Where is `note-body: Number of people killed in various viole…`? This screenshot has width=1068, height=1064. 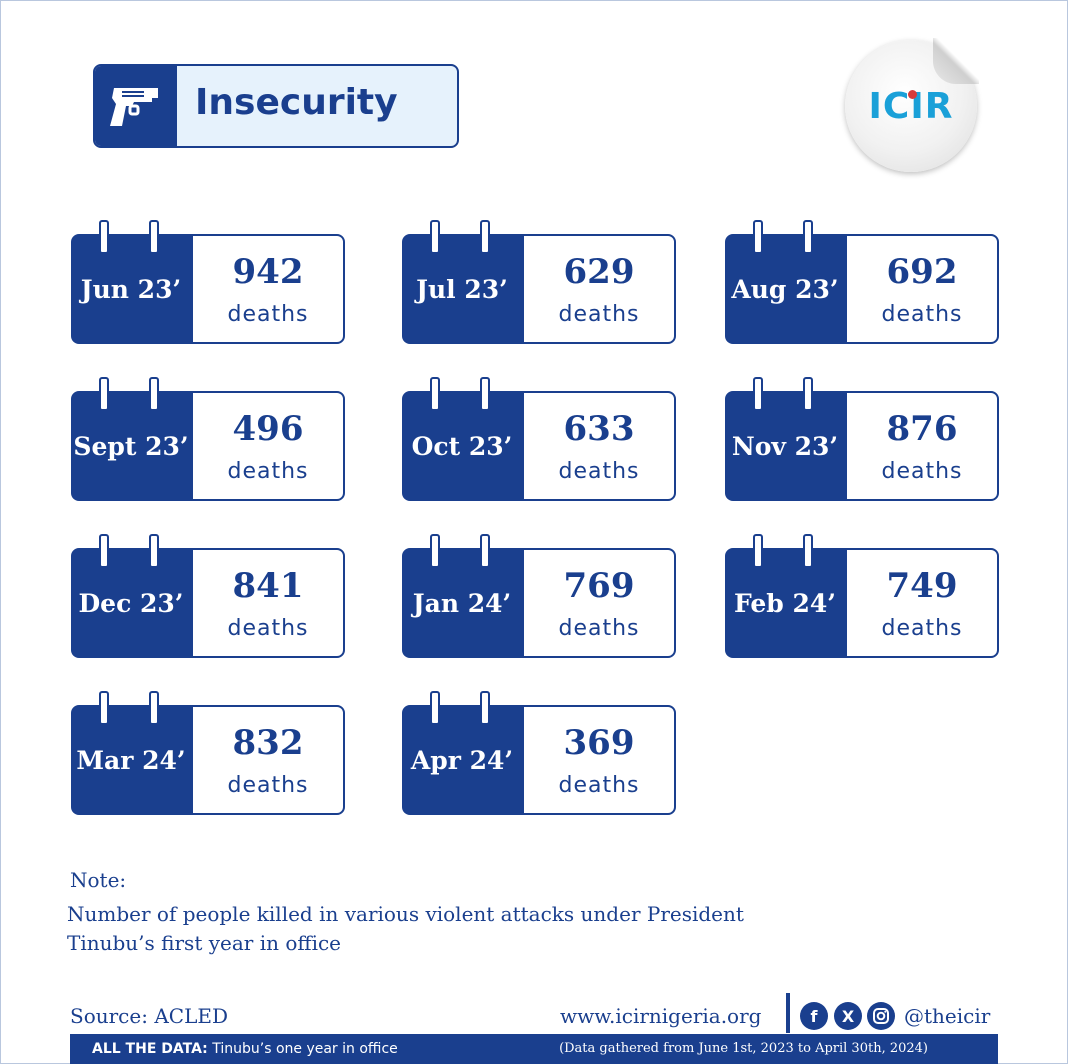
note-body: Number of people killed in various viole… is located at coordinates (427, 929).